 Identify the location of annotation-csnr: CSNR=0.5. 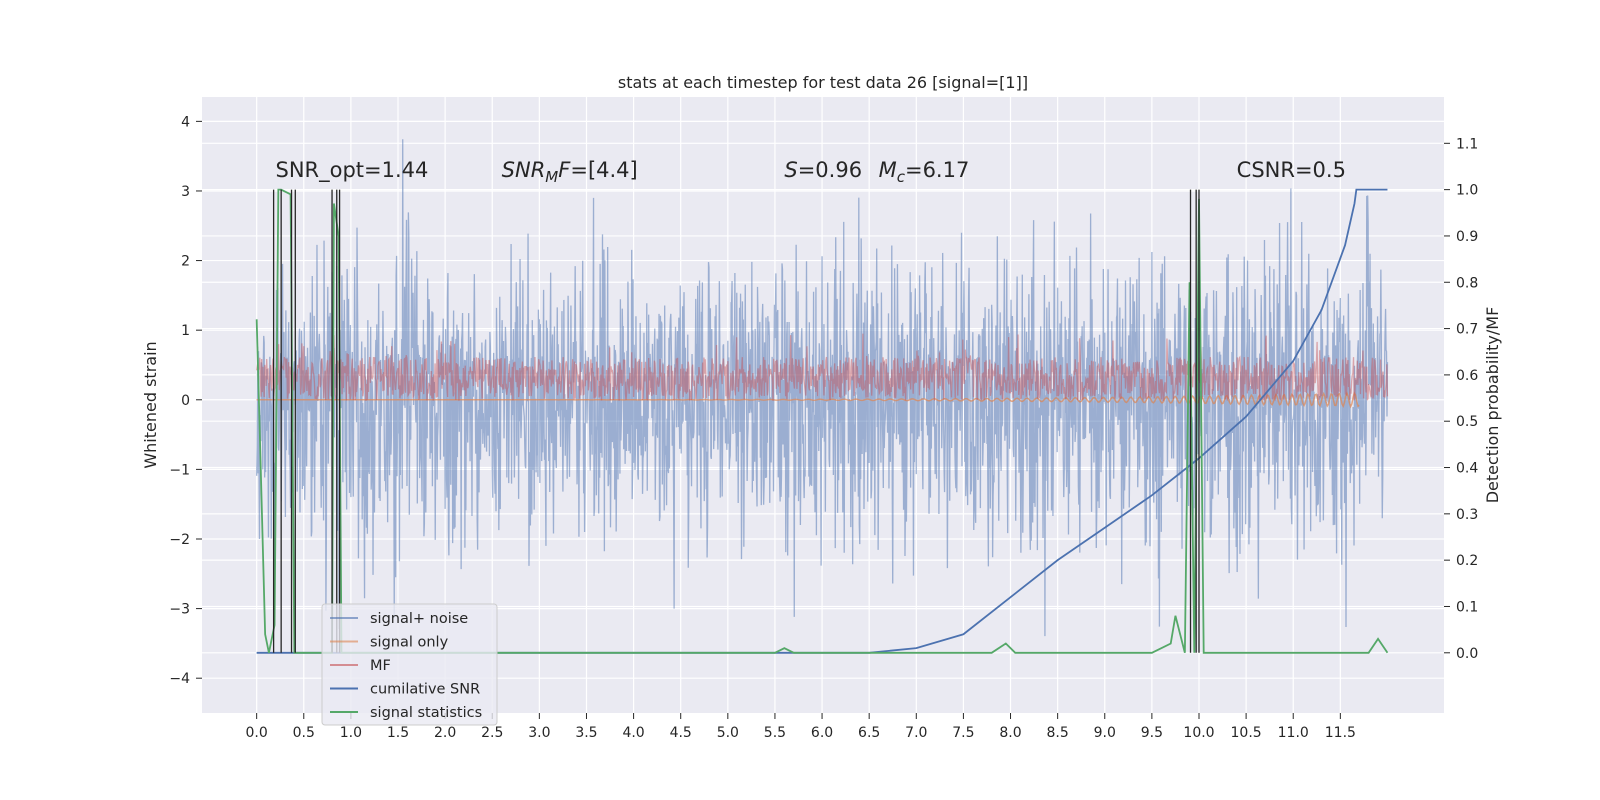
(1291, 170).